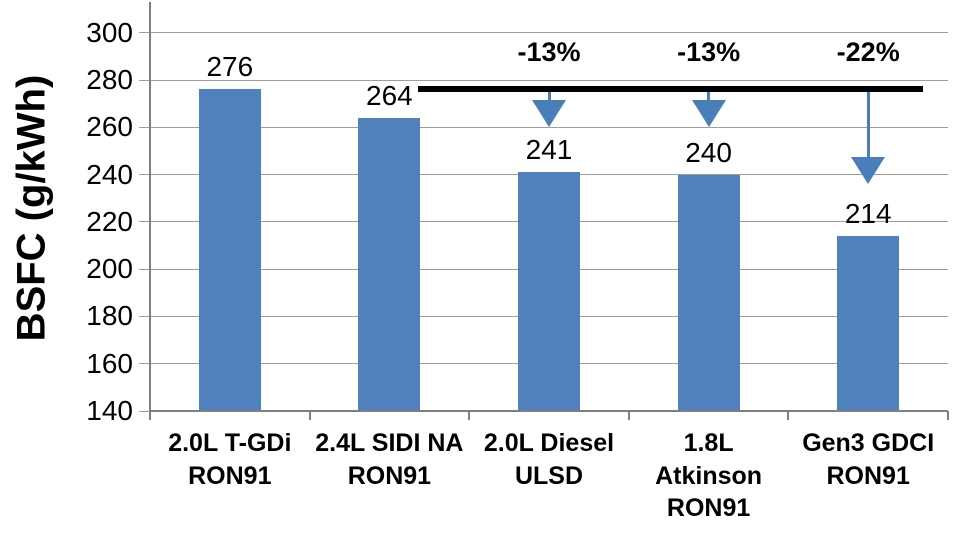 The image size is (959, 547). Describe the element at coordinates (230, 459) in the screenshot. I see `category-label: 2.0L T-GDi RON91` at that location.